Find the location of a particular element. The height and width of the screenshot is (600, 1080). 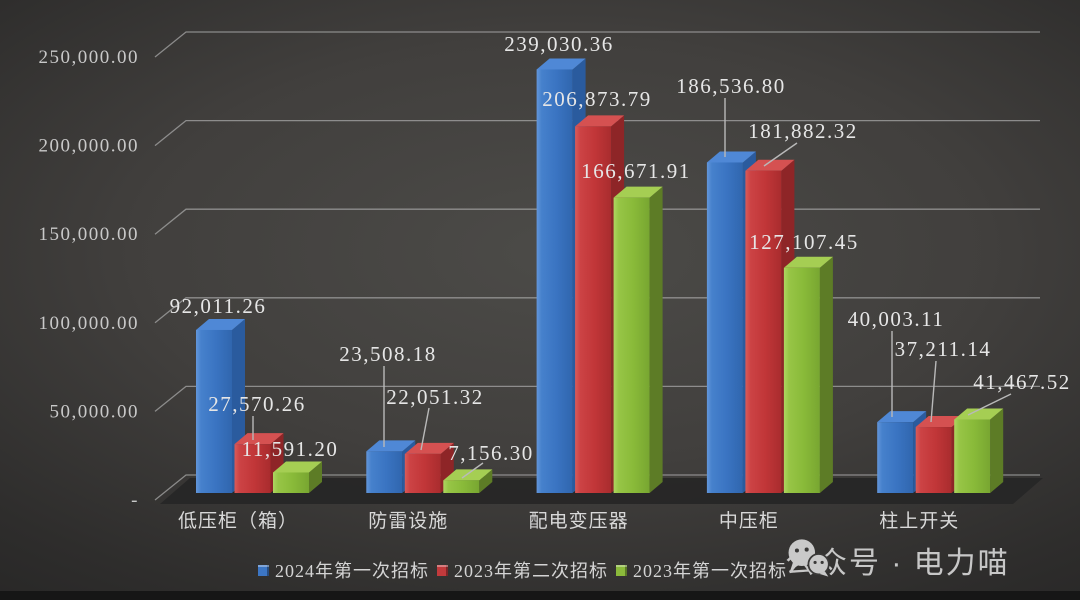

y-axis-tick-label: 150,000.00 is located at coordinates (89, 234).